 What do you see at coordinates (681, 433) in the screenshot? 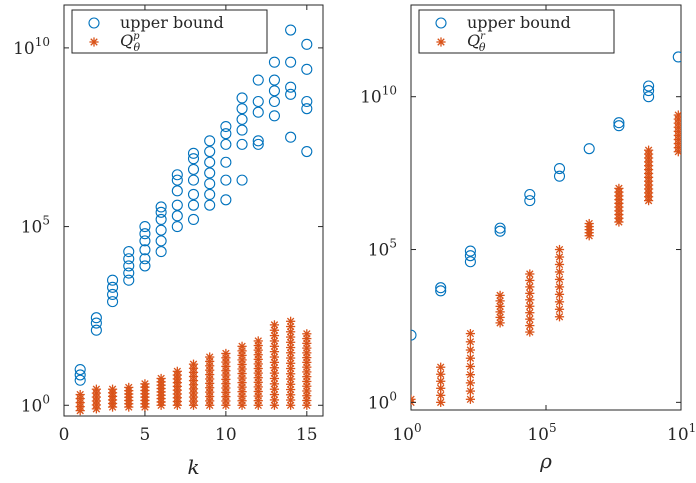
I see `x-tick-label: 10¹⁰` at bounding box center [681, 433].